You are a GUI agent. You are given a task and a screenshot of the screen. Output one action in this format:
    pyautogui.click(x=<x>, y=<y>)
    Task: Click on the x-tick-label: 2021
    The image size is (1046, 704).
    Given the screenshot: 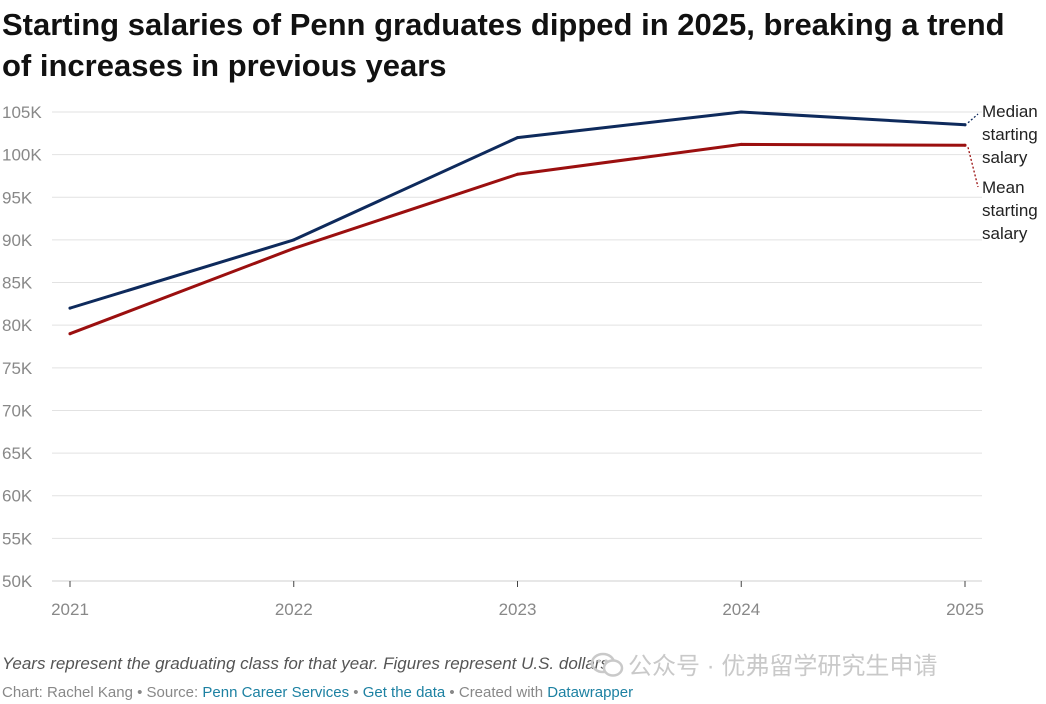 What is the action you would take?
    pyautogui.click(x=70, y=609)
    